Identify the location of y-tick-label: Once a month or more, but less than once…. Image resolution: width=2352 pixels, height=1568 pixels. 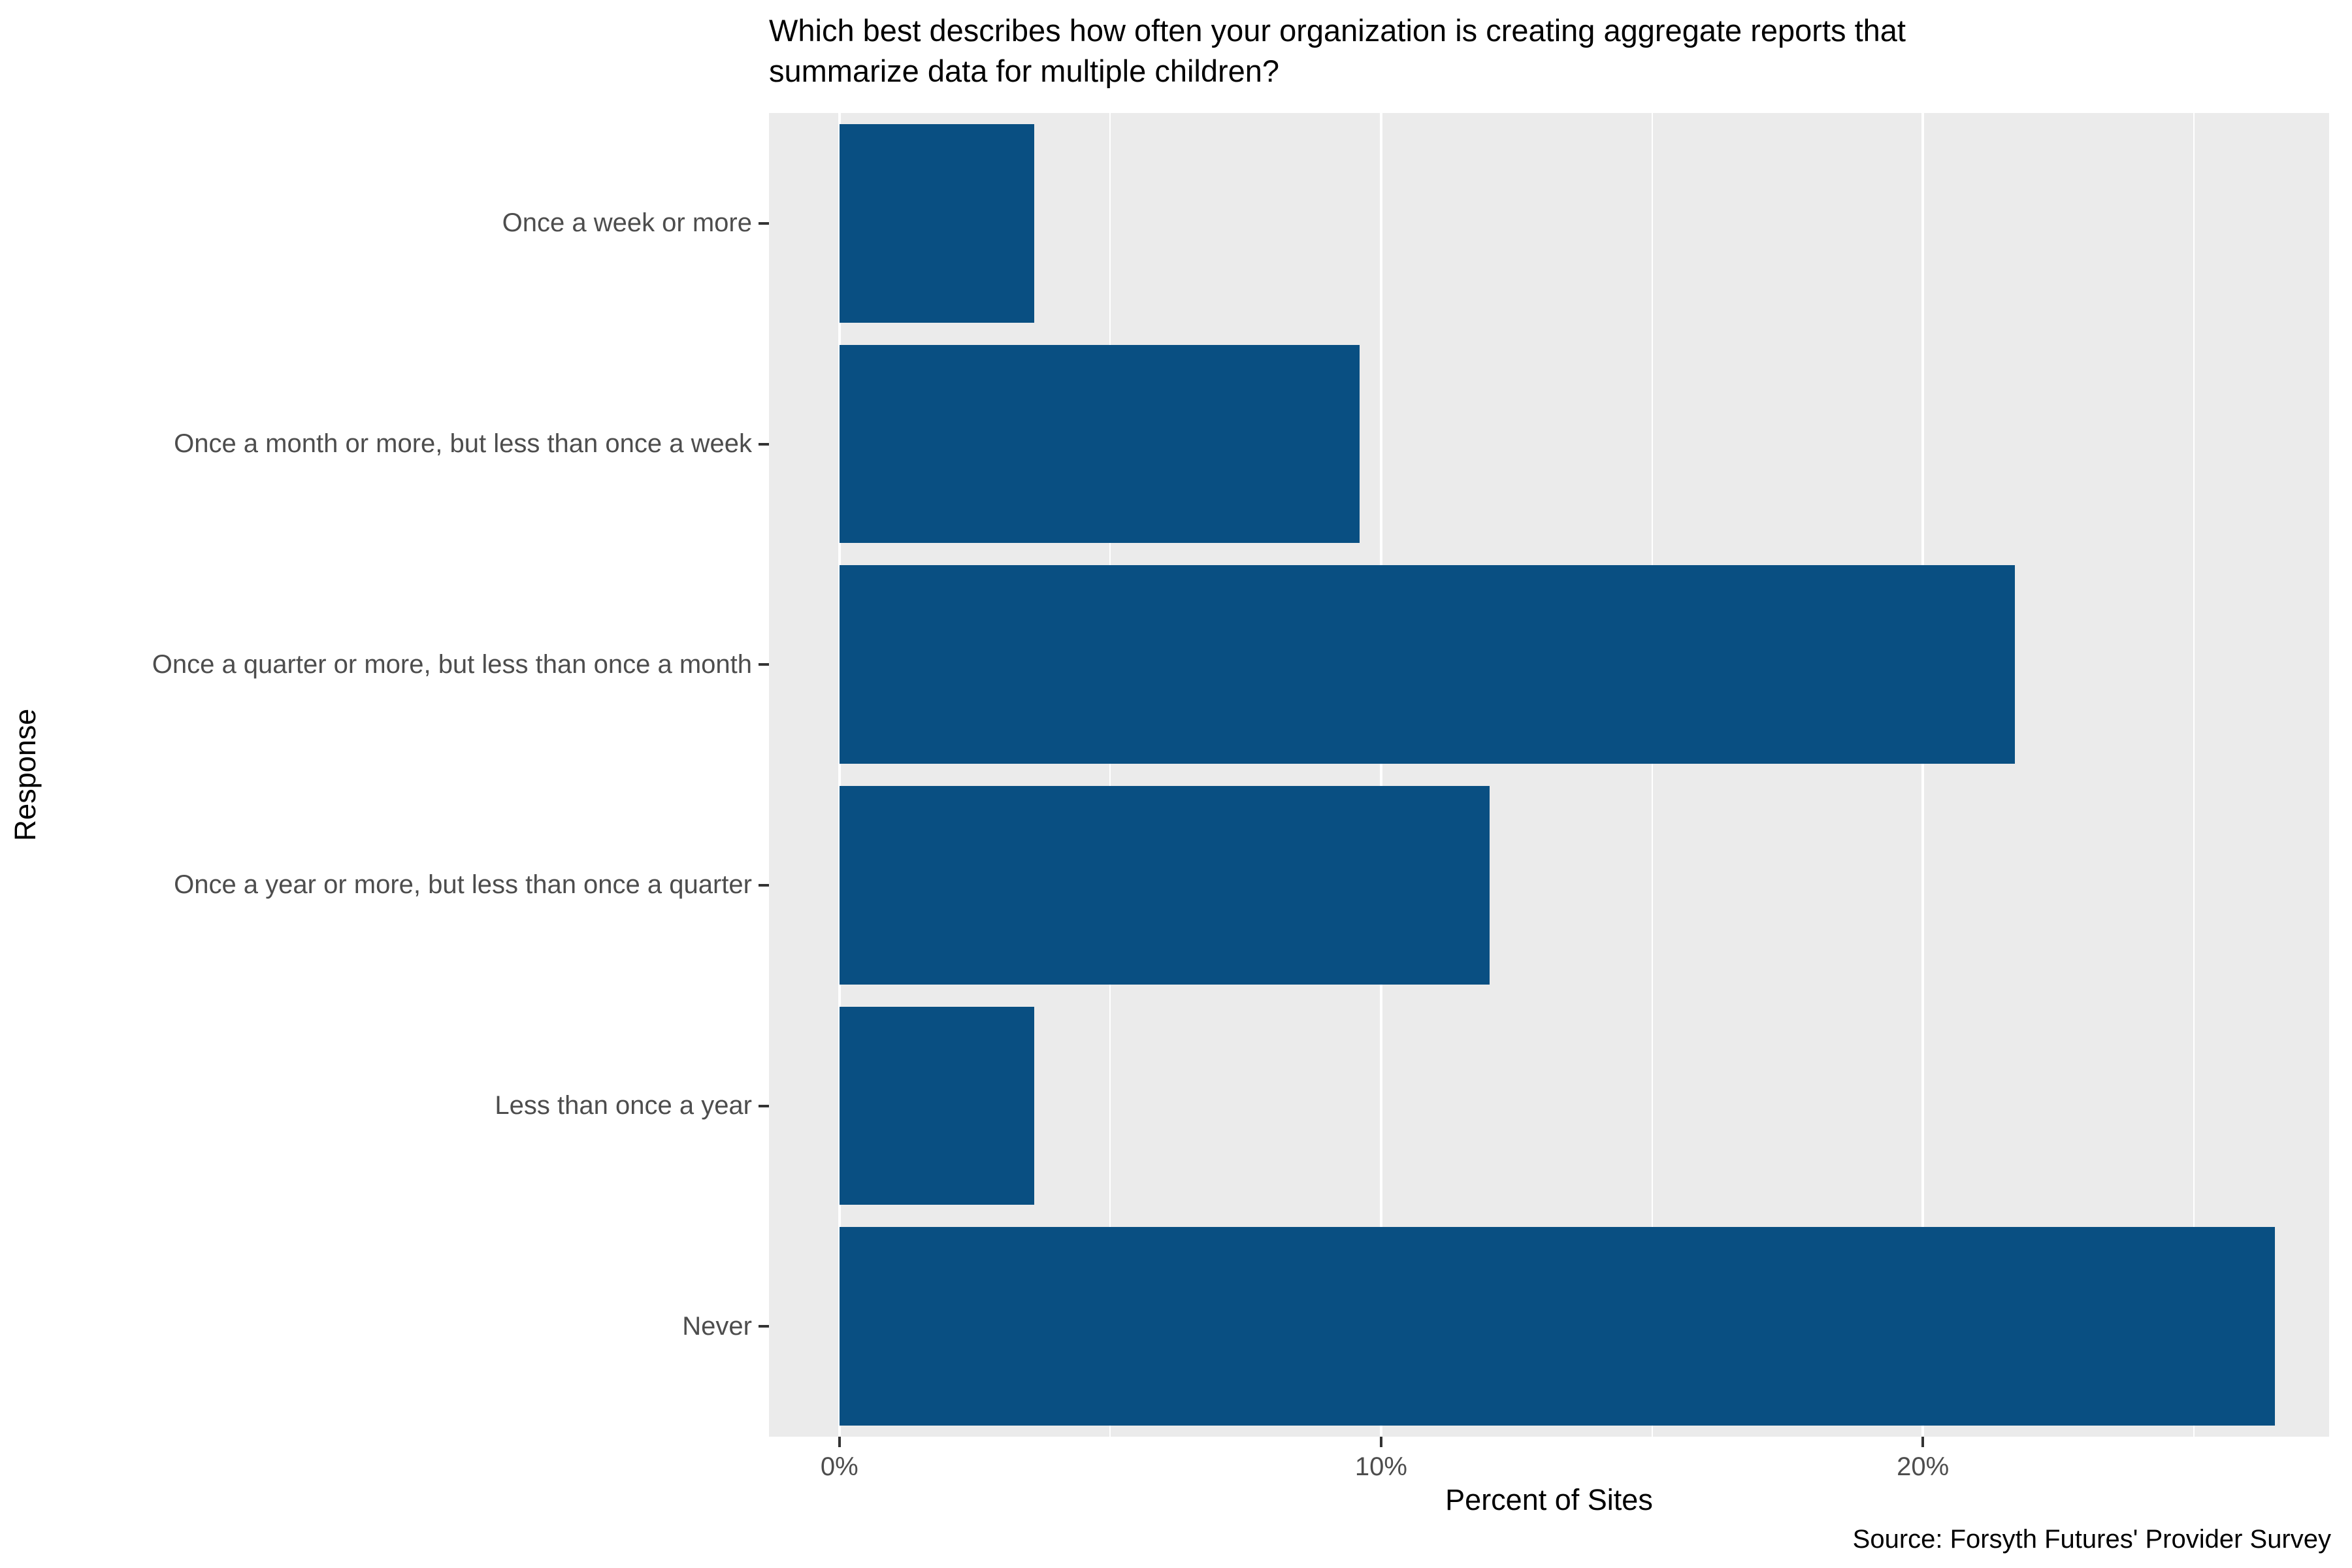
(463, 443).